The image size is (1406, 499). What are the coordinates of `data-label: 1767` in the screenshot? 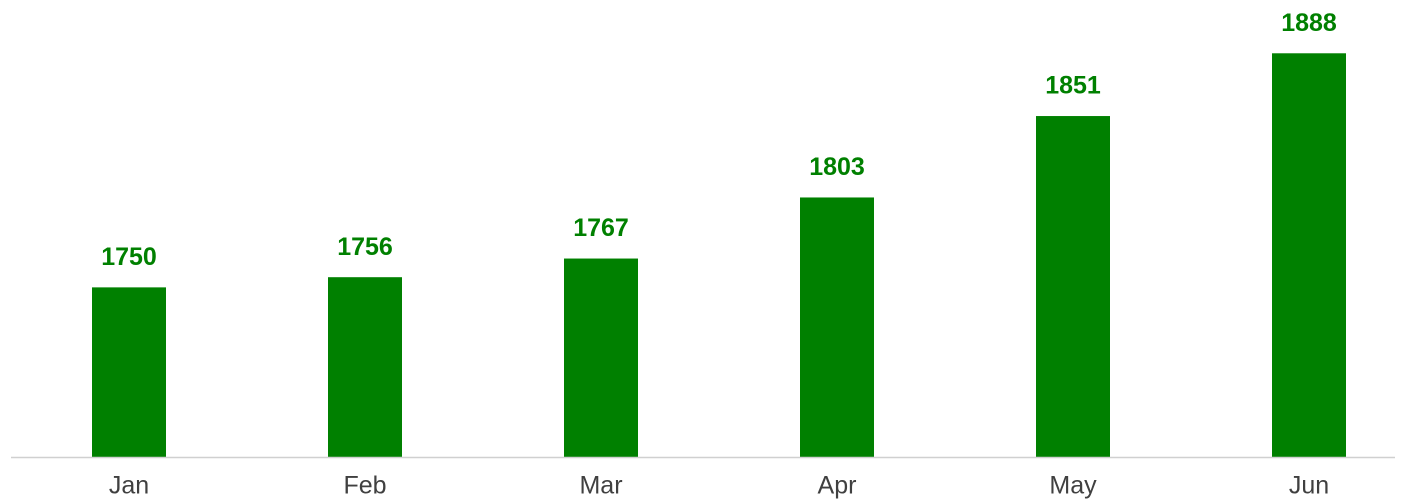 It's located at (601, 228).